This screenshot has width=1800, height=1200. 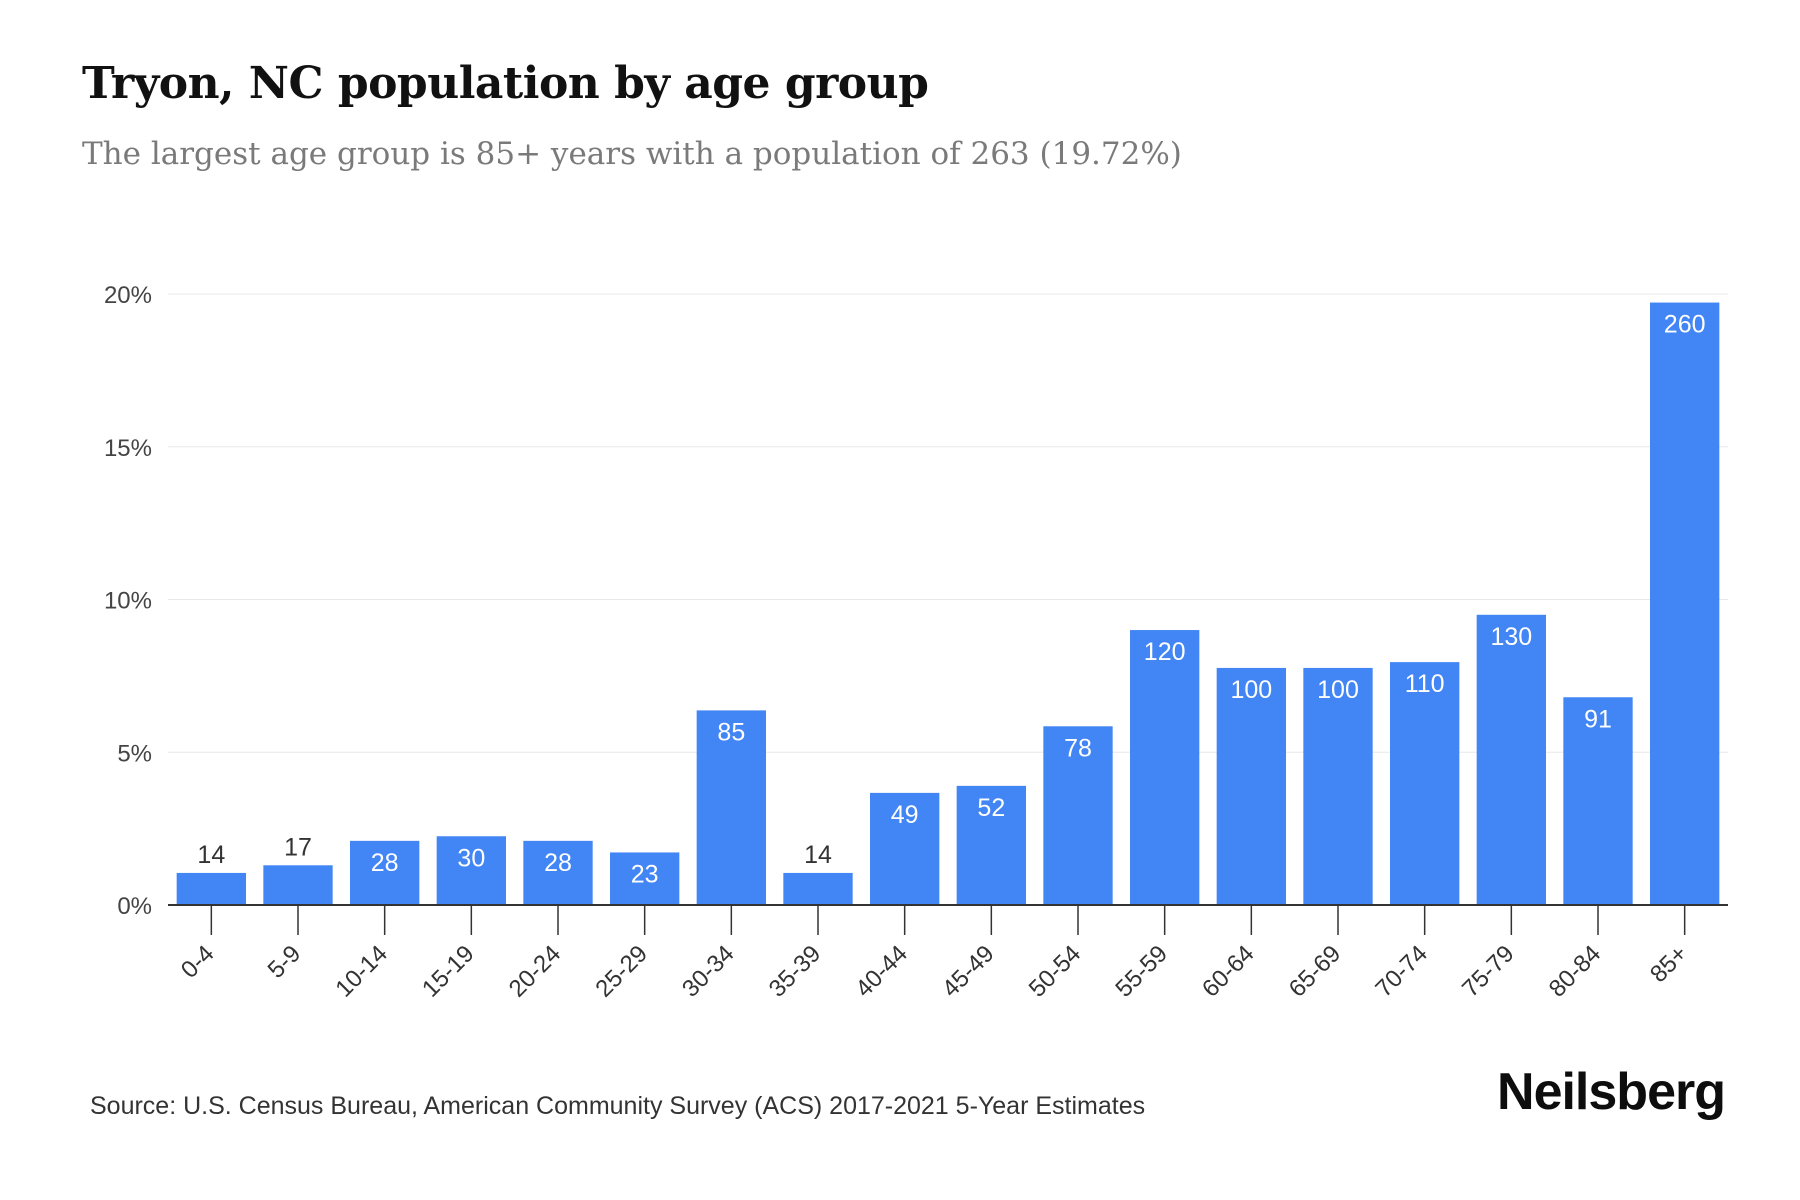 I want to click on x-tick-label: 85+, so click(x=1669, y=964).